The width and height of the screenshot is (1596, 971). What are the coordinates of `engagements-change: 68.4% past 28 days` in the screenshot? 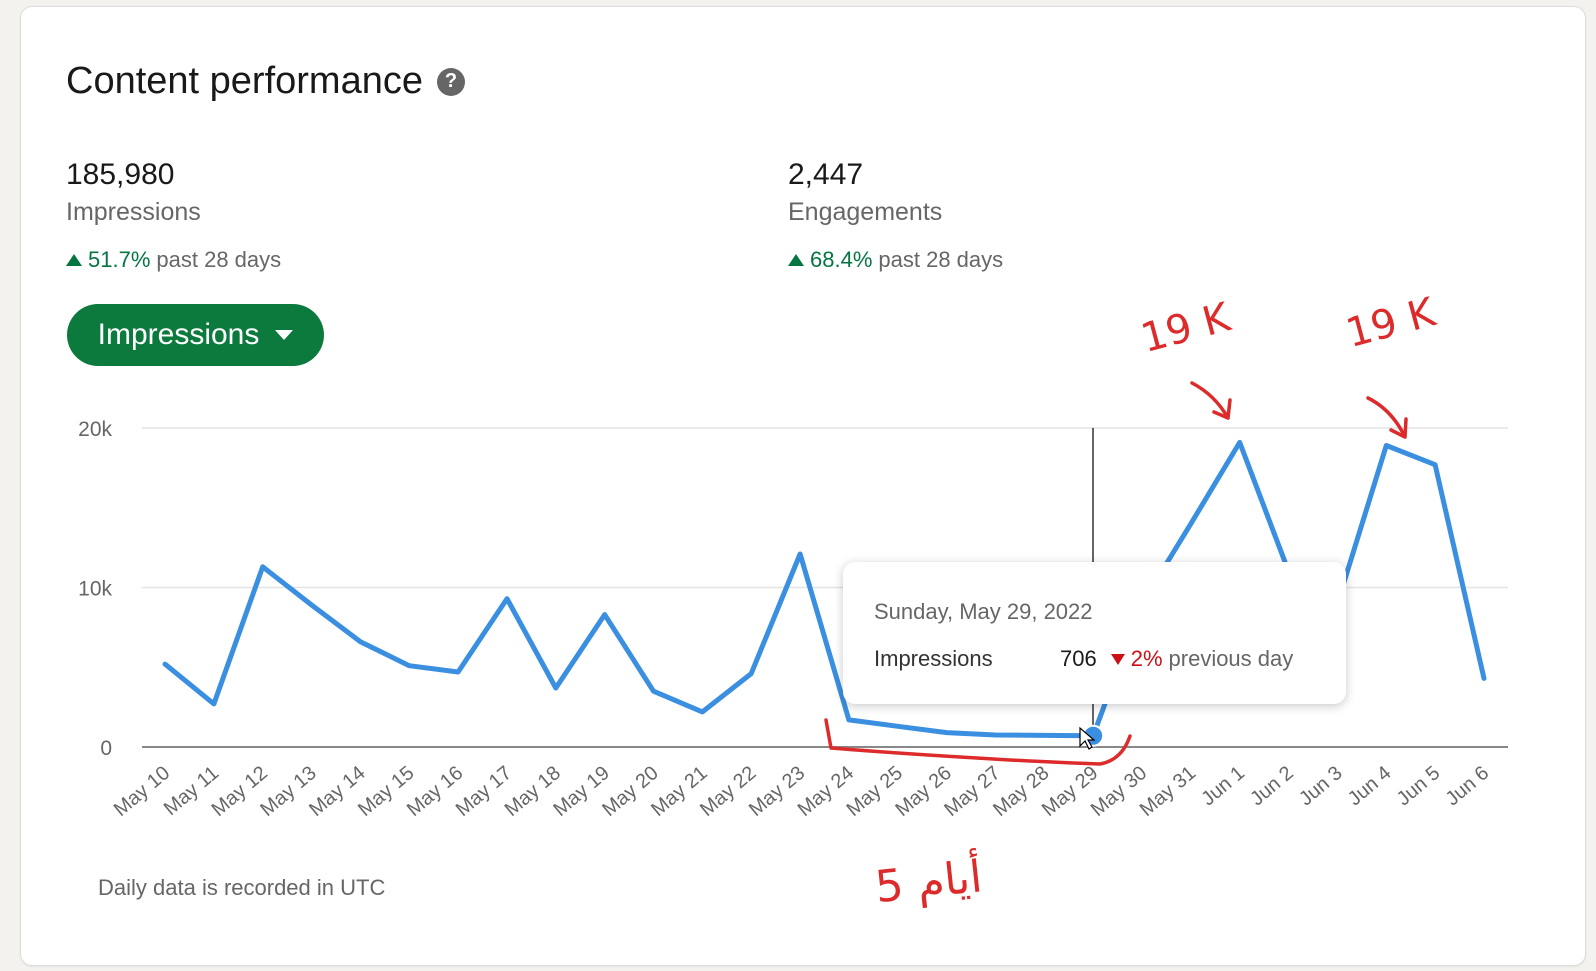 It's located at (895, 260).